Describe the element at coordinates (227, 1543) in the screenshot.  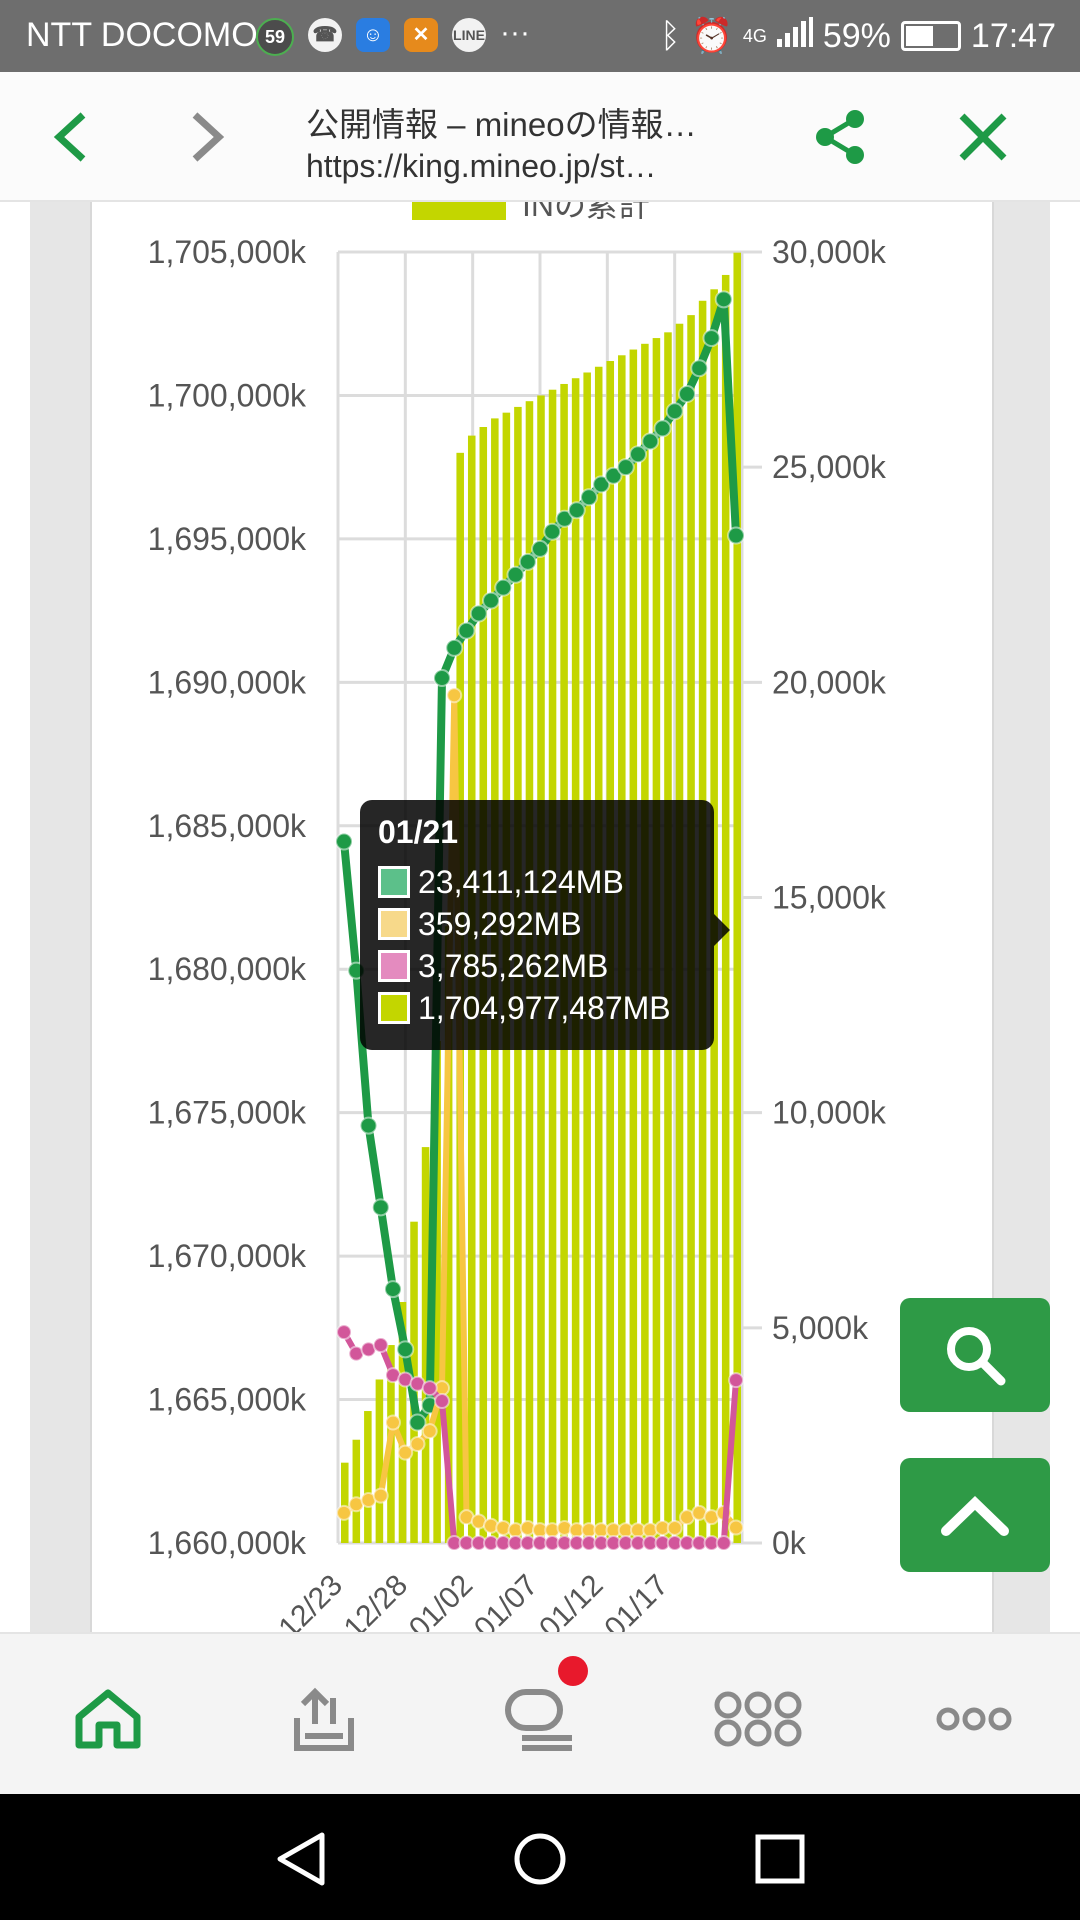
I see `left-tick-label: 1,660,000k` at that location.